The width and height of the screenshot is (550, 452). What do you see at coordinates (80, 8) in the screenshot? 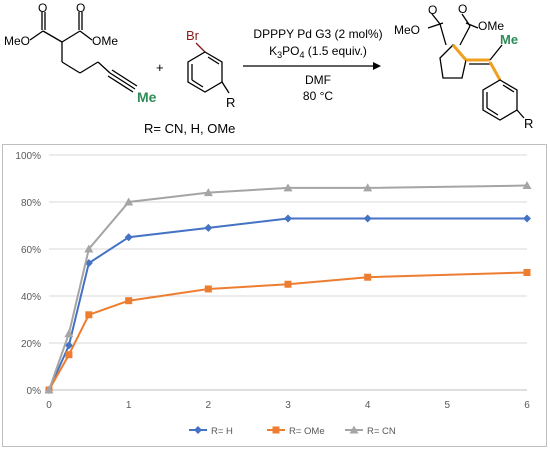
I see `substrate-ester-o-right: O` at bounding box center [80, 8].